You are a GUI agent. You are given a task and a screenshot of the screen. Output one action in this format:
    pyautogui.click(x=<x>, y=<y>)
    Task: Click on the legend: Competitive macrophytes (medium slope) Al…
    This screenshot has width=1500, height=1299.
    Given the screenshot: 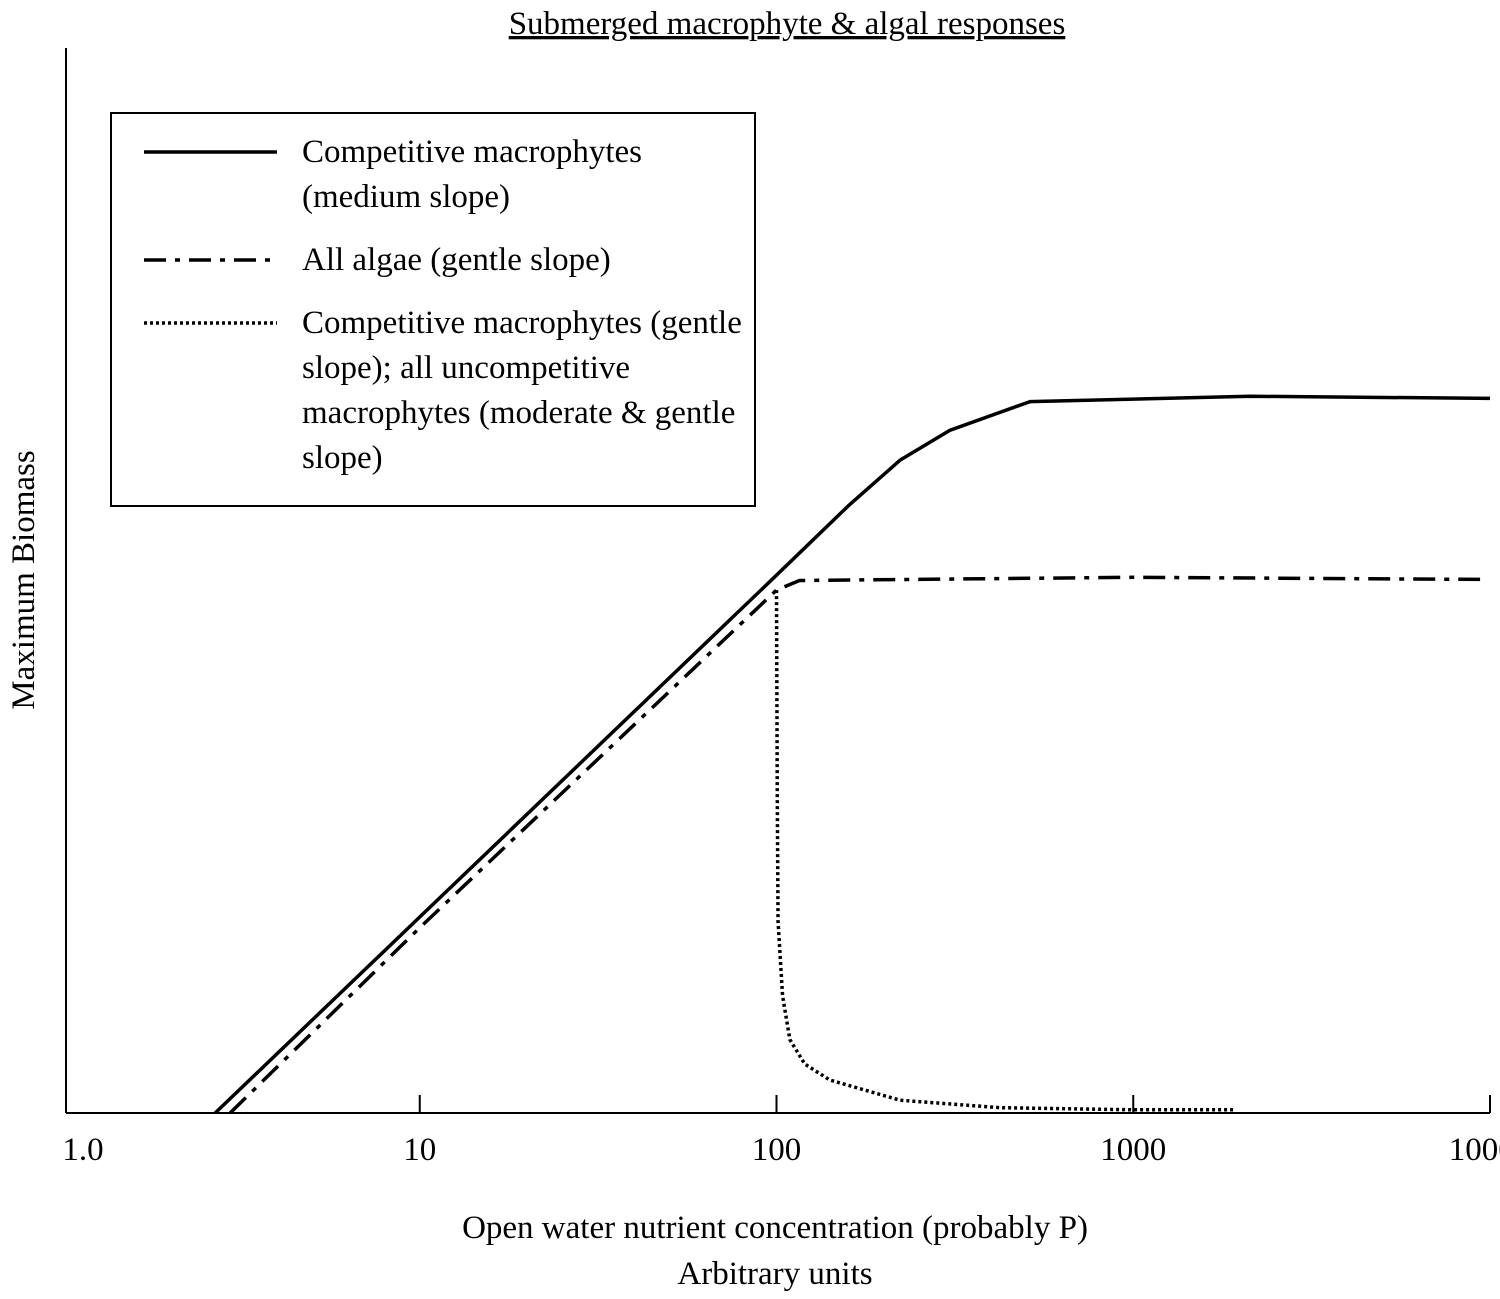 What is the action you would take?
    pyautogui.click(x=433, y=309)
    